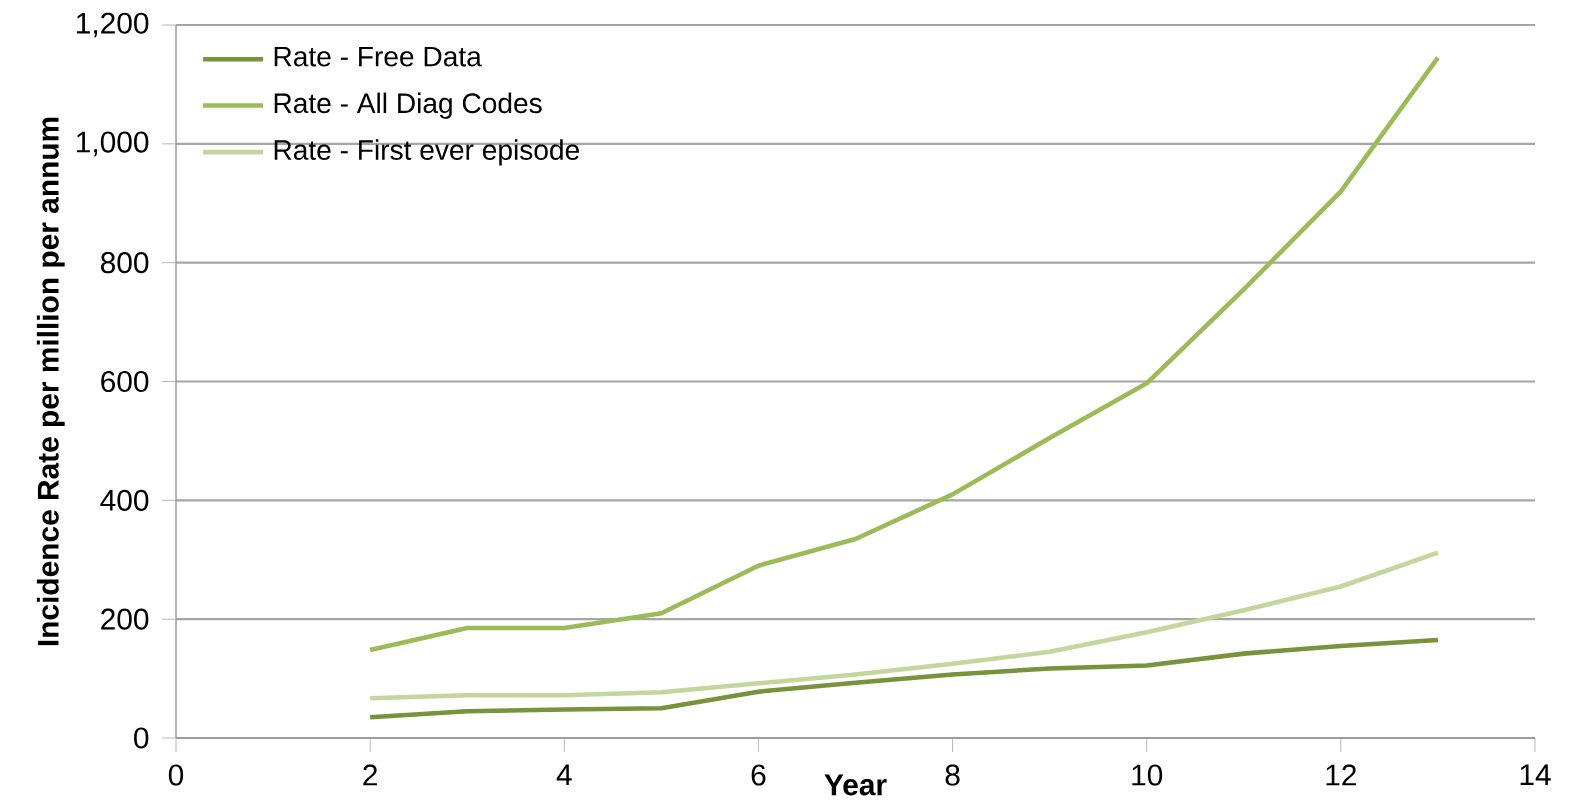 This screenshot has height=810, width=1570. I want to click on x-axis-title: Year, so click(855, 785).